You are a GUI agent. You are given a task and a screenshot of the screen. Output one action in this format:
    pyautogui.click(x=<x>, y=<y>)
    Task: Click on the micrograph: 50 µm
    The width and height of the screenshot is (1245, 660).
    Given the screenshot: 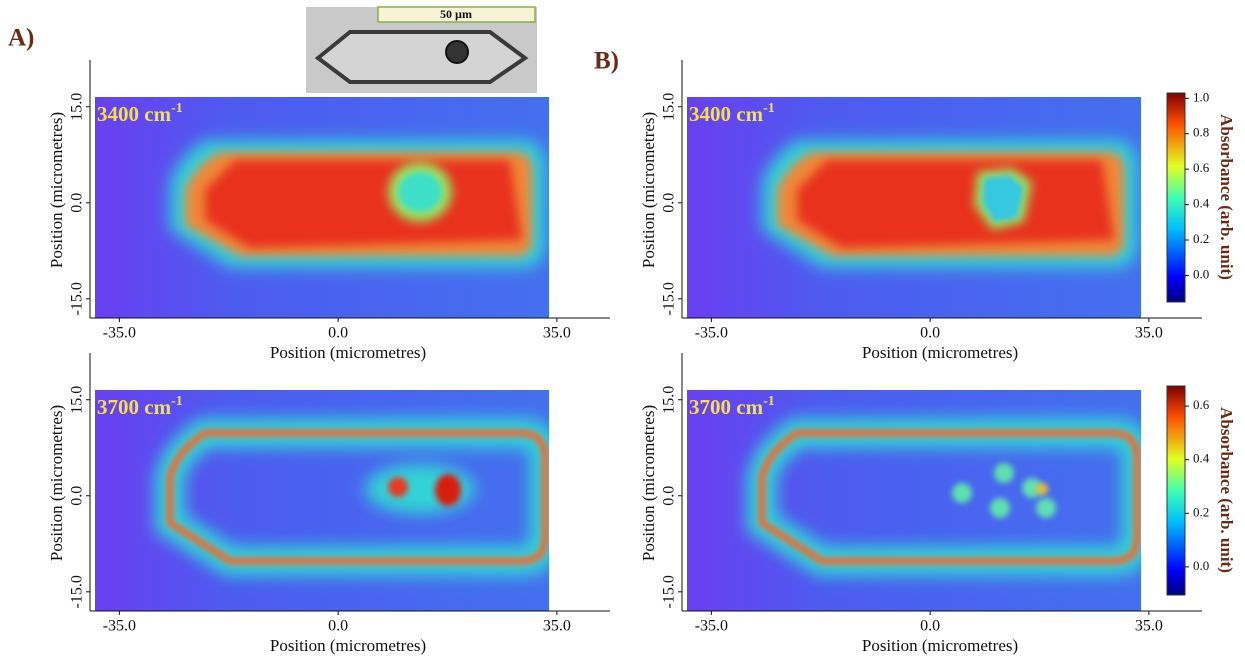 What is the action you would take?
    pyautogui.click(x=421, y=49)
    